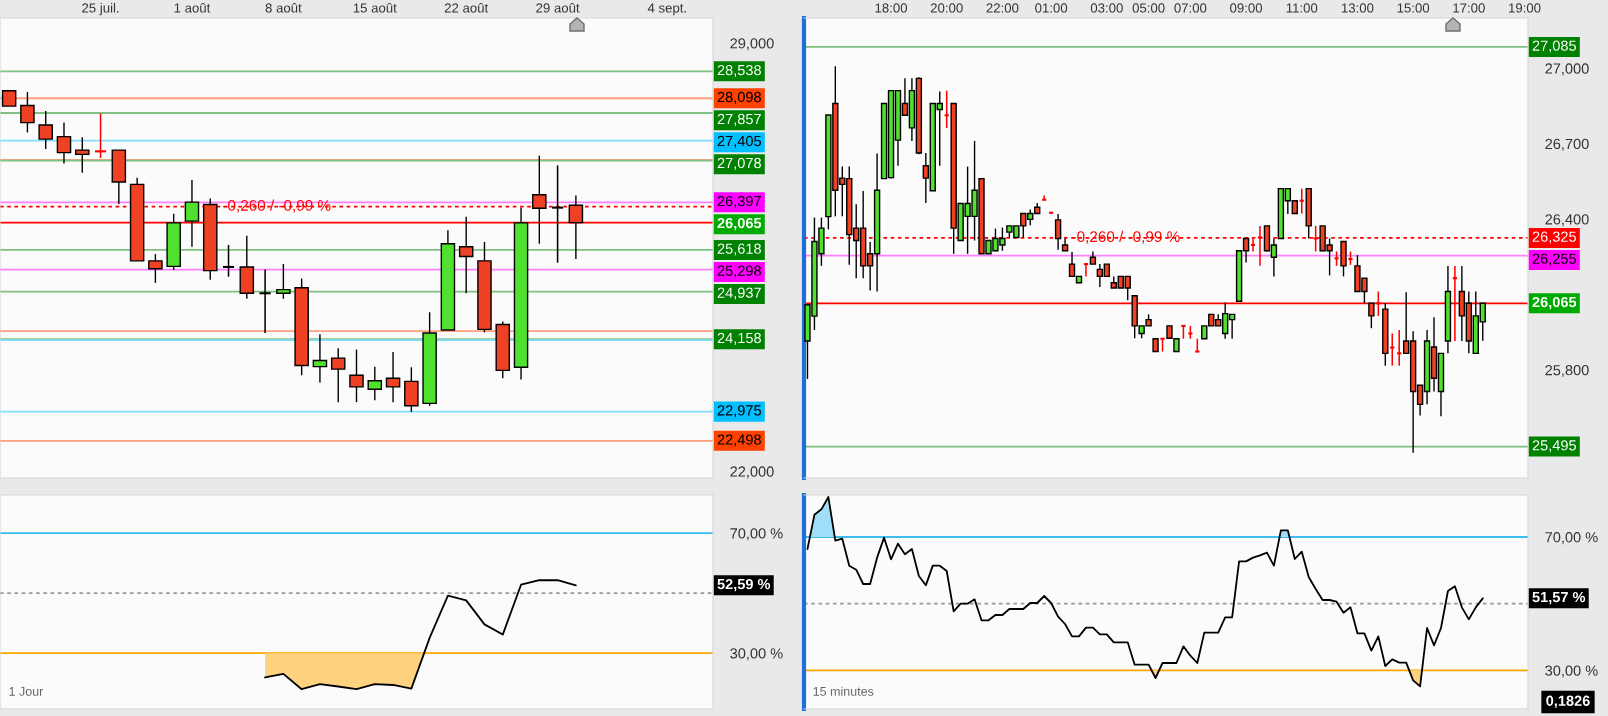 The image size is (1608, 716). I want to click on ref-line-label: 25,298, so click(739, 271).